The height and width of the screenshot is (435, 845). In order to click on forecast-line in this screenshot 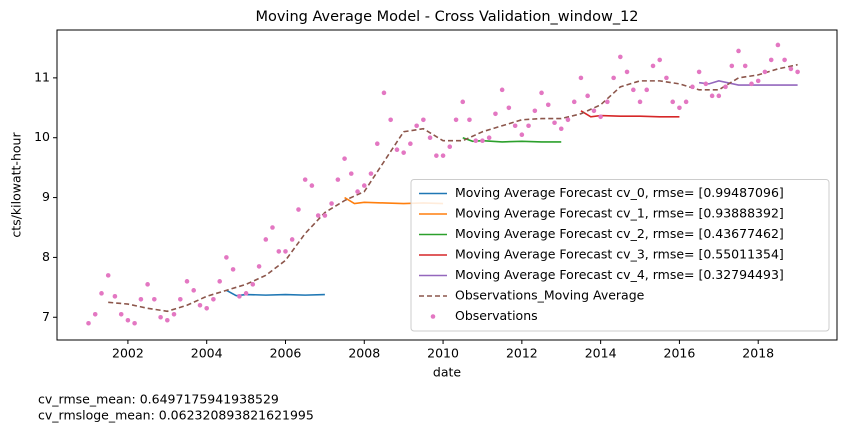, I will do `click(275, 293)`.